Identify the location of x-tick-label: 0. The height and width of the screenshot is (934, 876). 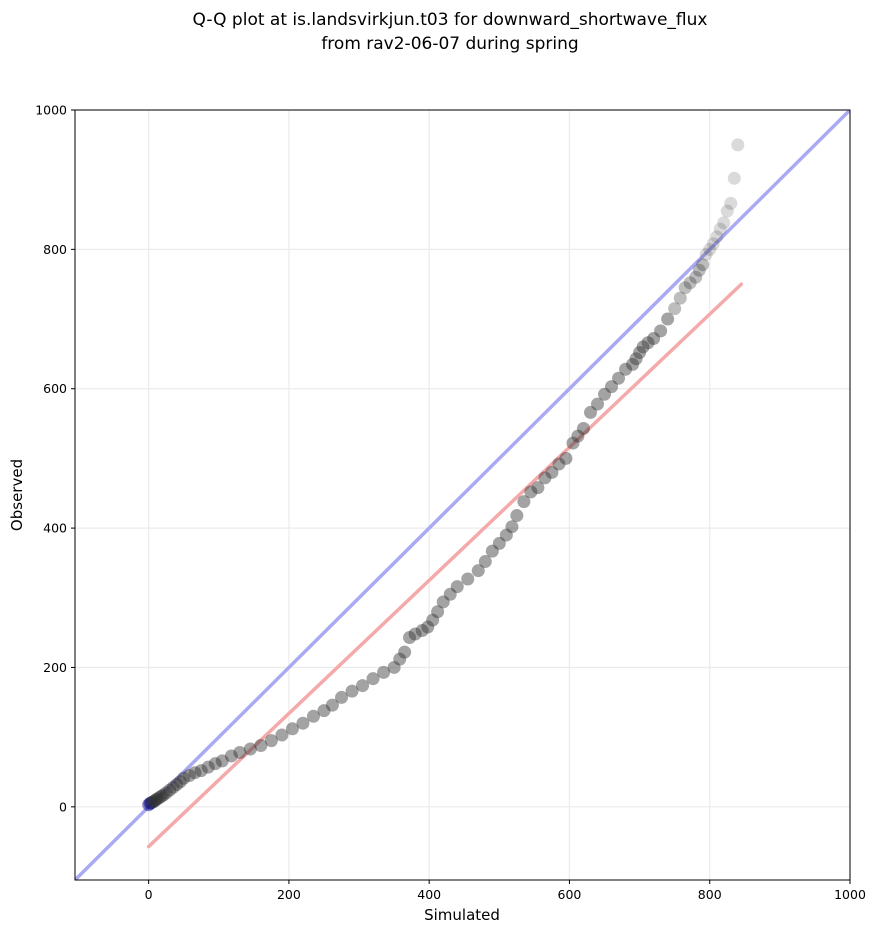
(149, 894).